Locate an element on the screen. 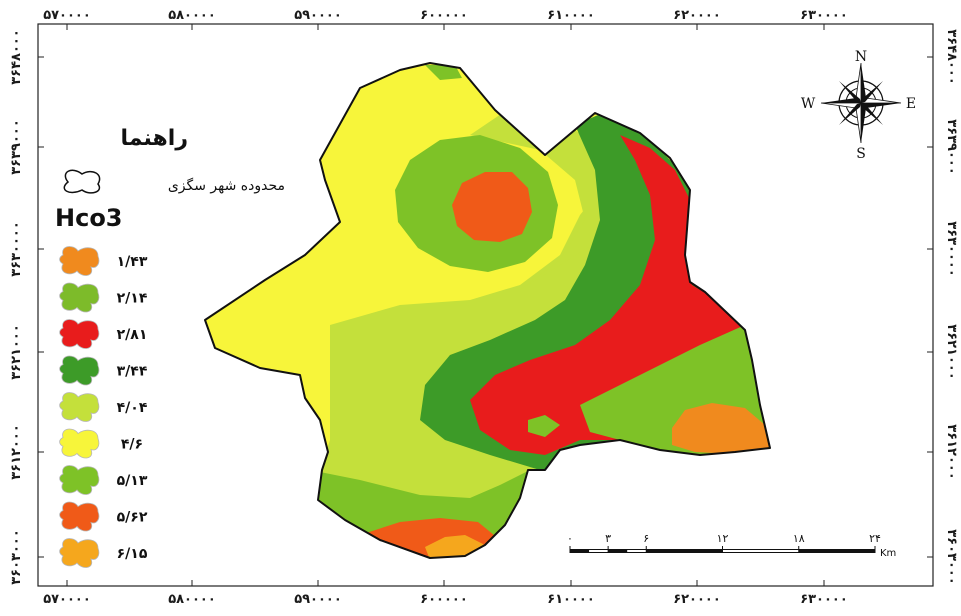 This screenshot has width=961, height=616. x-tick-label-top: ۵۹۰۰۰۰ is located at coordinates (318, 15).